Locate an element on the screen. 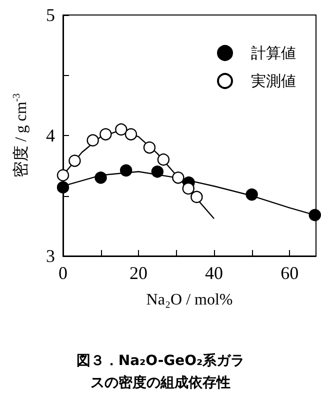 This screenshot has width=321, height=404. legend-label: 計算値 is located at coordinates (273, 53).